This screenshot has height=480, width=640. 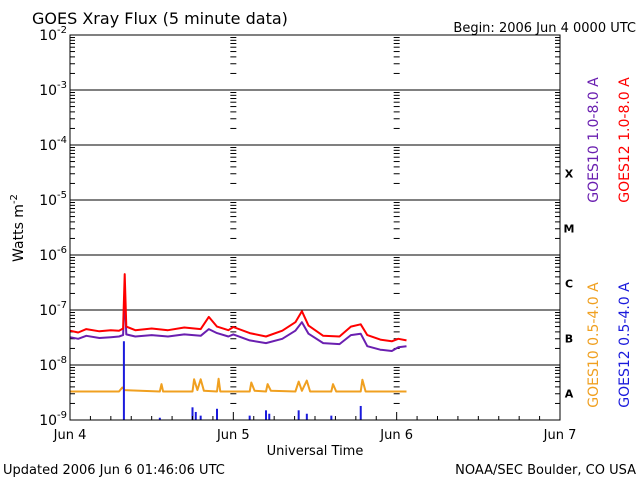 I want to click on y-tick-labels: 10-910-810-710-610-510-410-310-2, so click(x=53, y=227).